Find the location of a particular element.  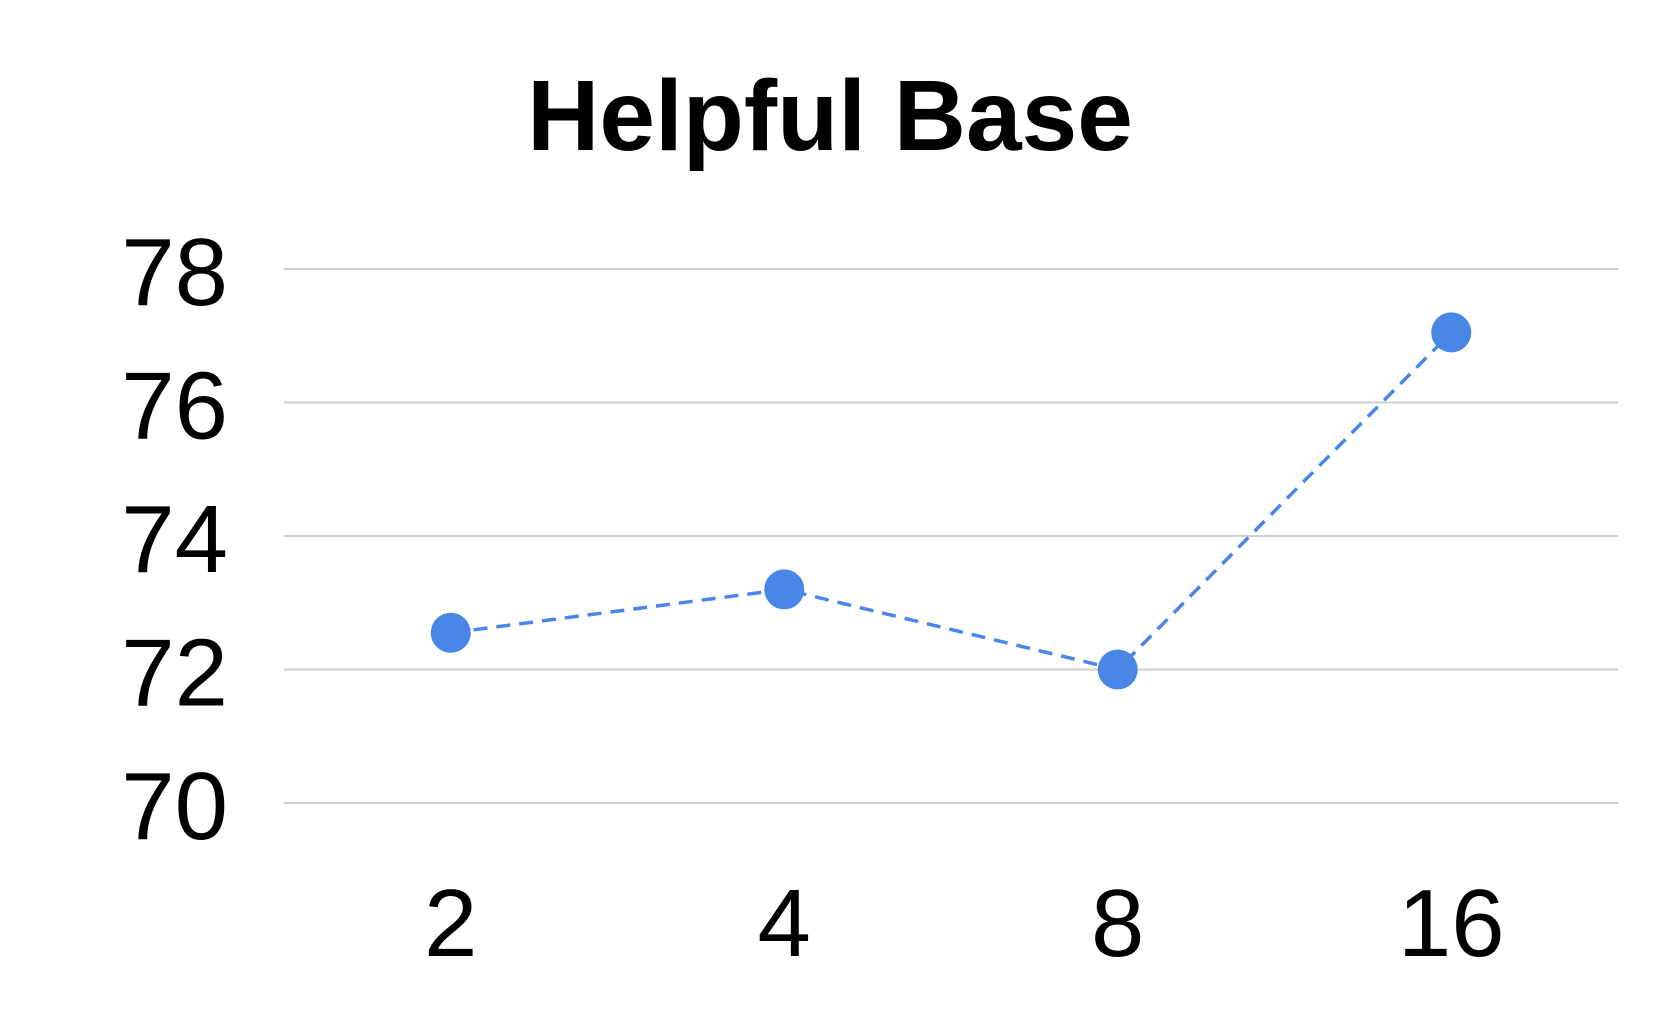

x-axis-tick-labels: 2 4 8 16 is located at coordinates (964, 923).